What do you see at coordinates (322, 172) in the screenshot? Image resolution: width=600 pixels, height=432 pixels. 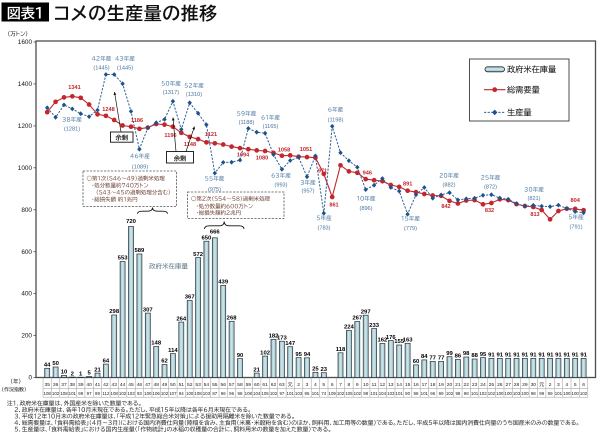 I see `svg-text: 971` at bounding box center [322, 172].